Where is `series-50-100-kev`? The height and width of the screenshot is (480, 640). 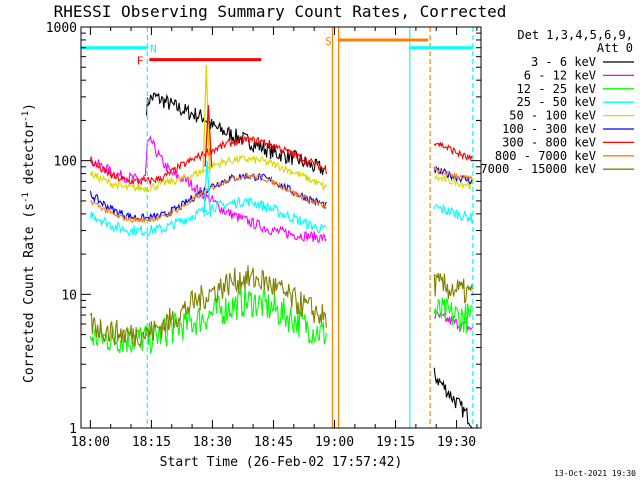 series-50-100-kev is located at coordinates (208, 174).